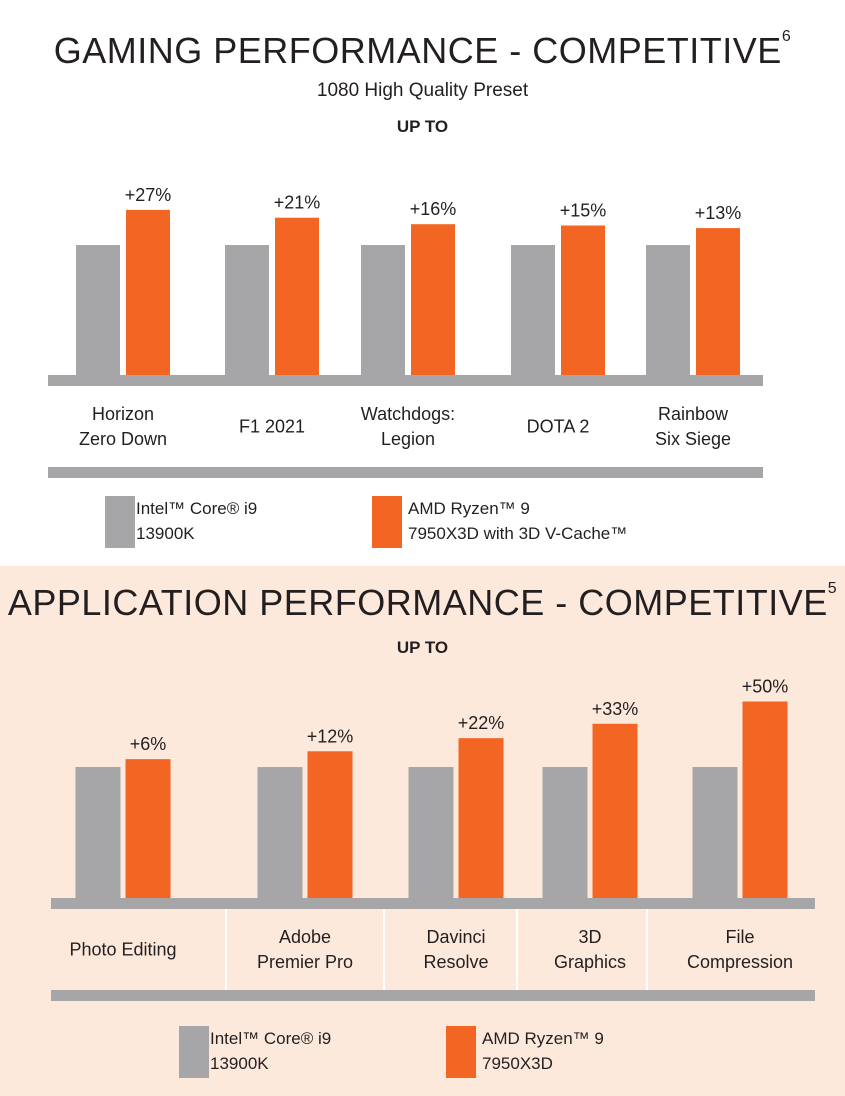 Image resolution: width=845 pixels, height=1096 pixels. What do you see at coordinates (123, 414) in the screenshot?
I see `category-label: Horizon` at bounding box center [123, 414].